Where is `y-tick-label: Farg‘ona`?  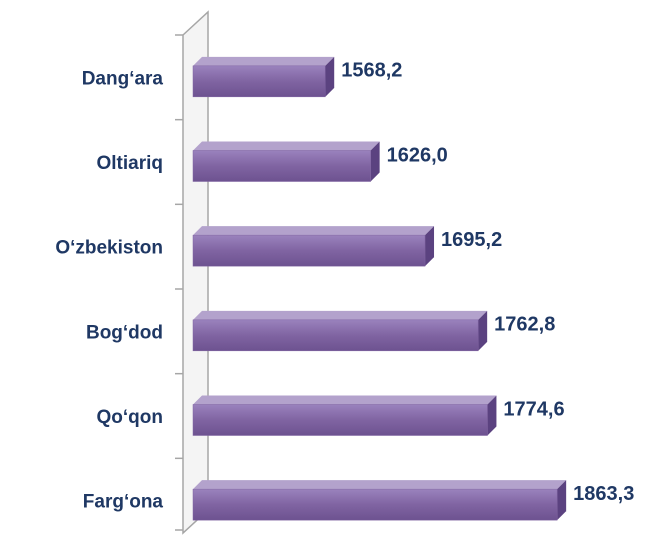
y-tick-label: Farg‘ona is located at coordinates (123, 502).